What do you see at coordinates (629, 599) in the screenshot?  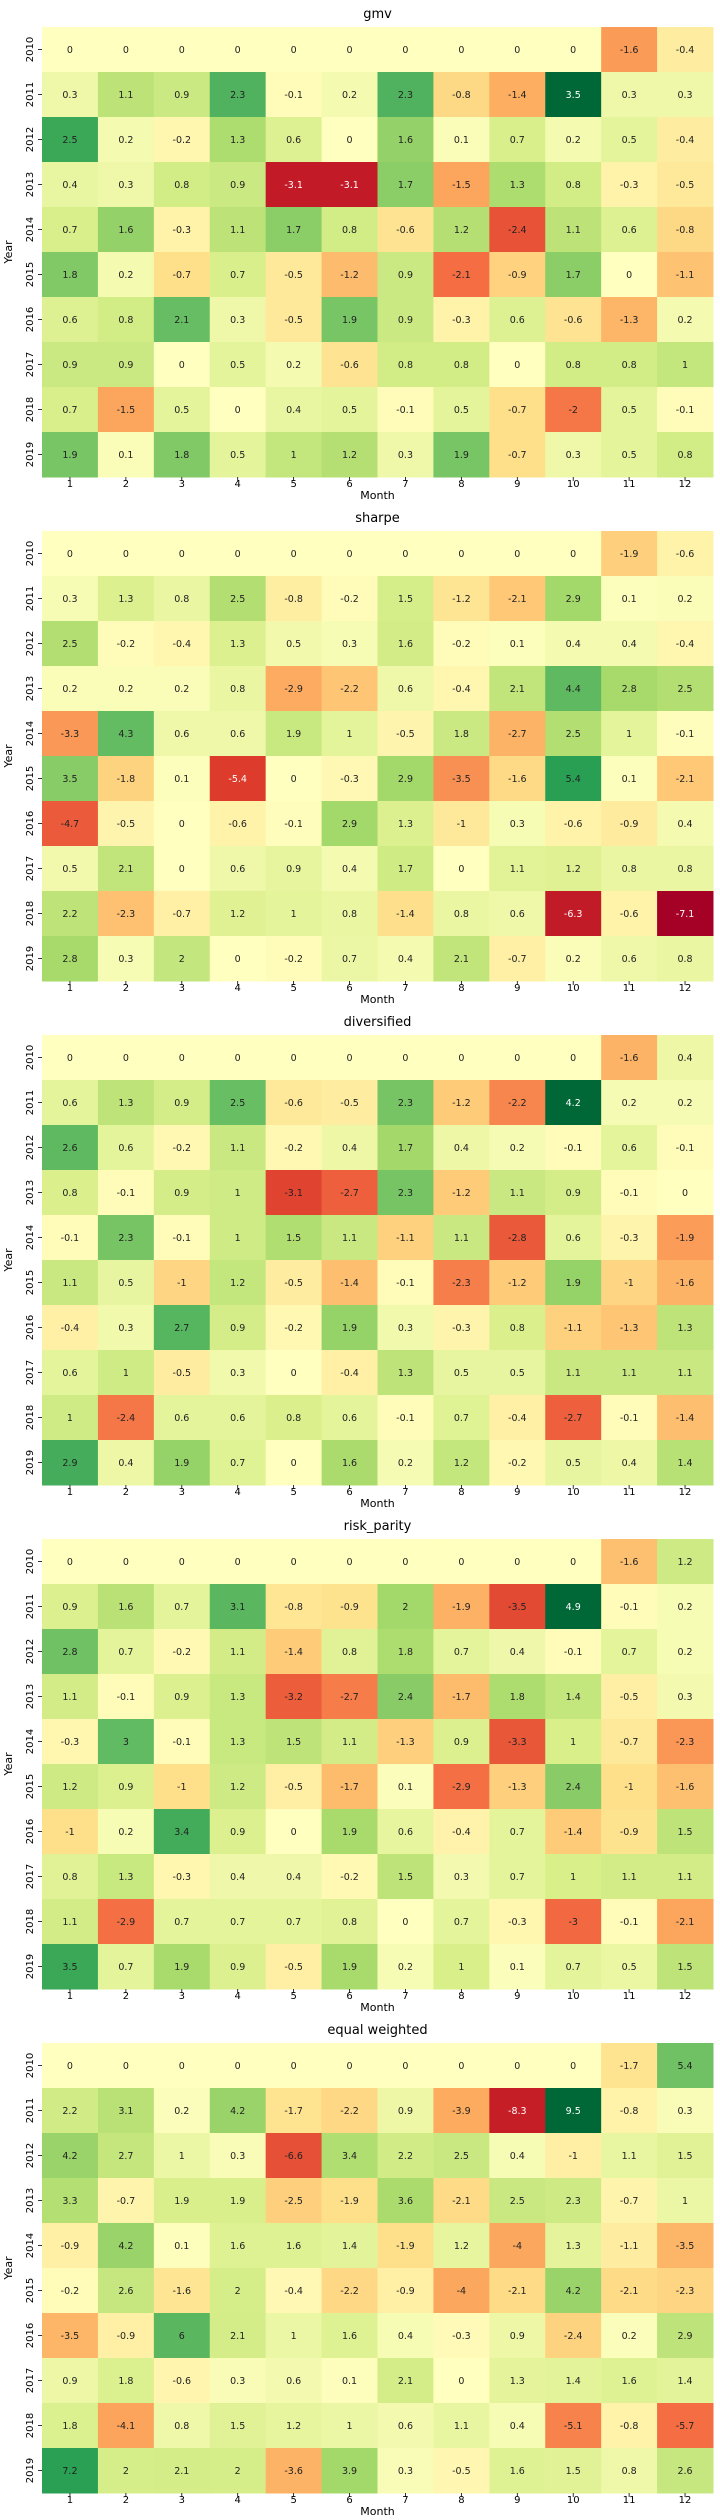 I see `cell-value-label: 0.1` at bounding box center [629, 599].